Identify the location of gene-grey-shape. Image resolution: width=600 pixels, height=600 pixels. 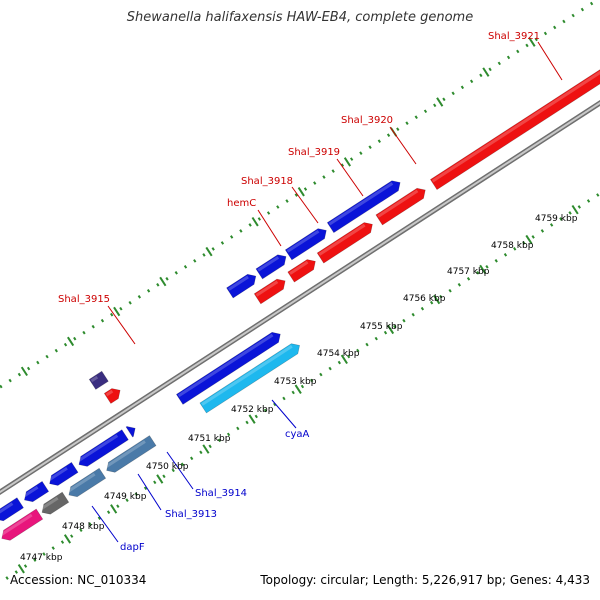
(55, 503).